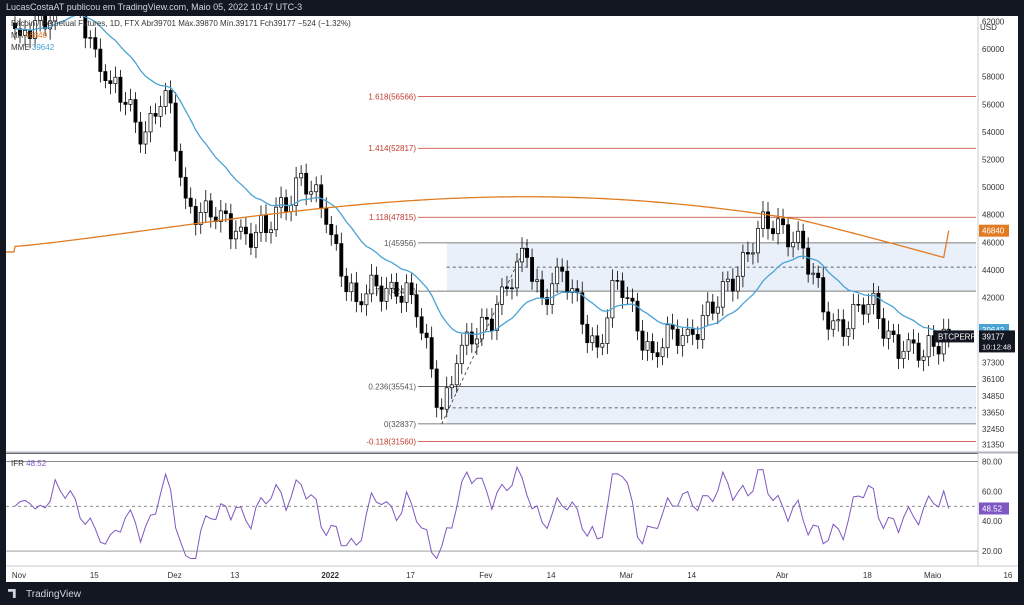 Image resolution: width=1024 pixels, height=605 pixels. I want to click on last-price-badge, so click(997, 341).